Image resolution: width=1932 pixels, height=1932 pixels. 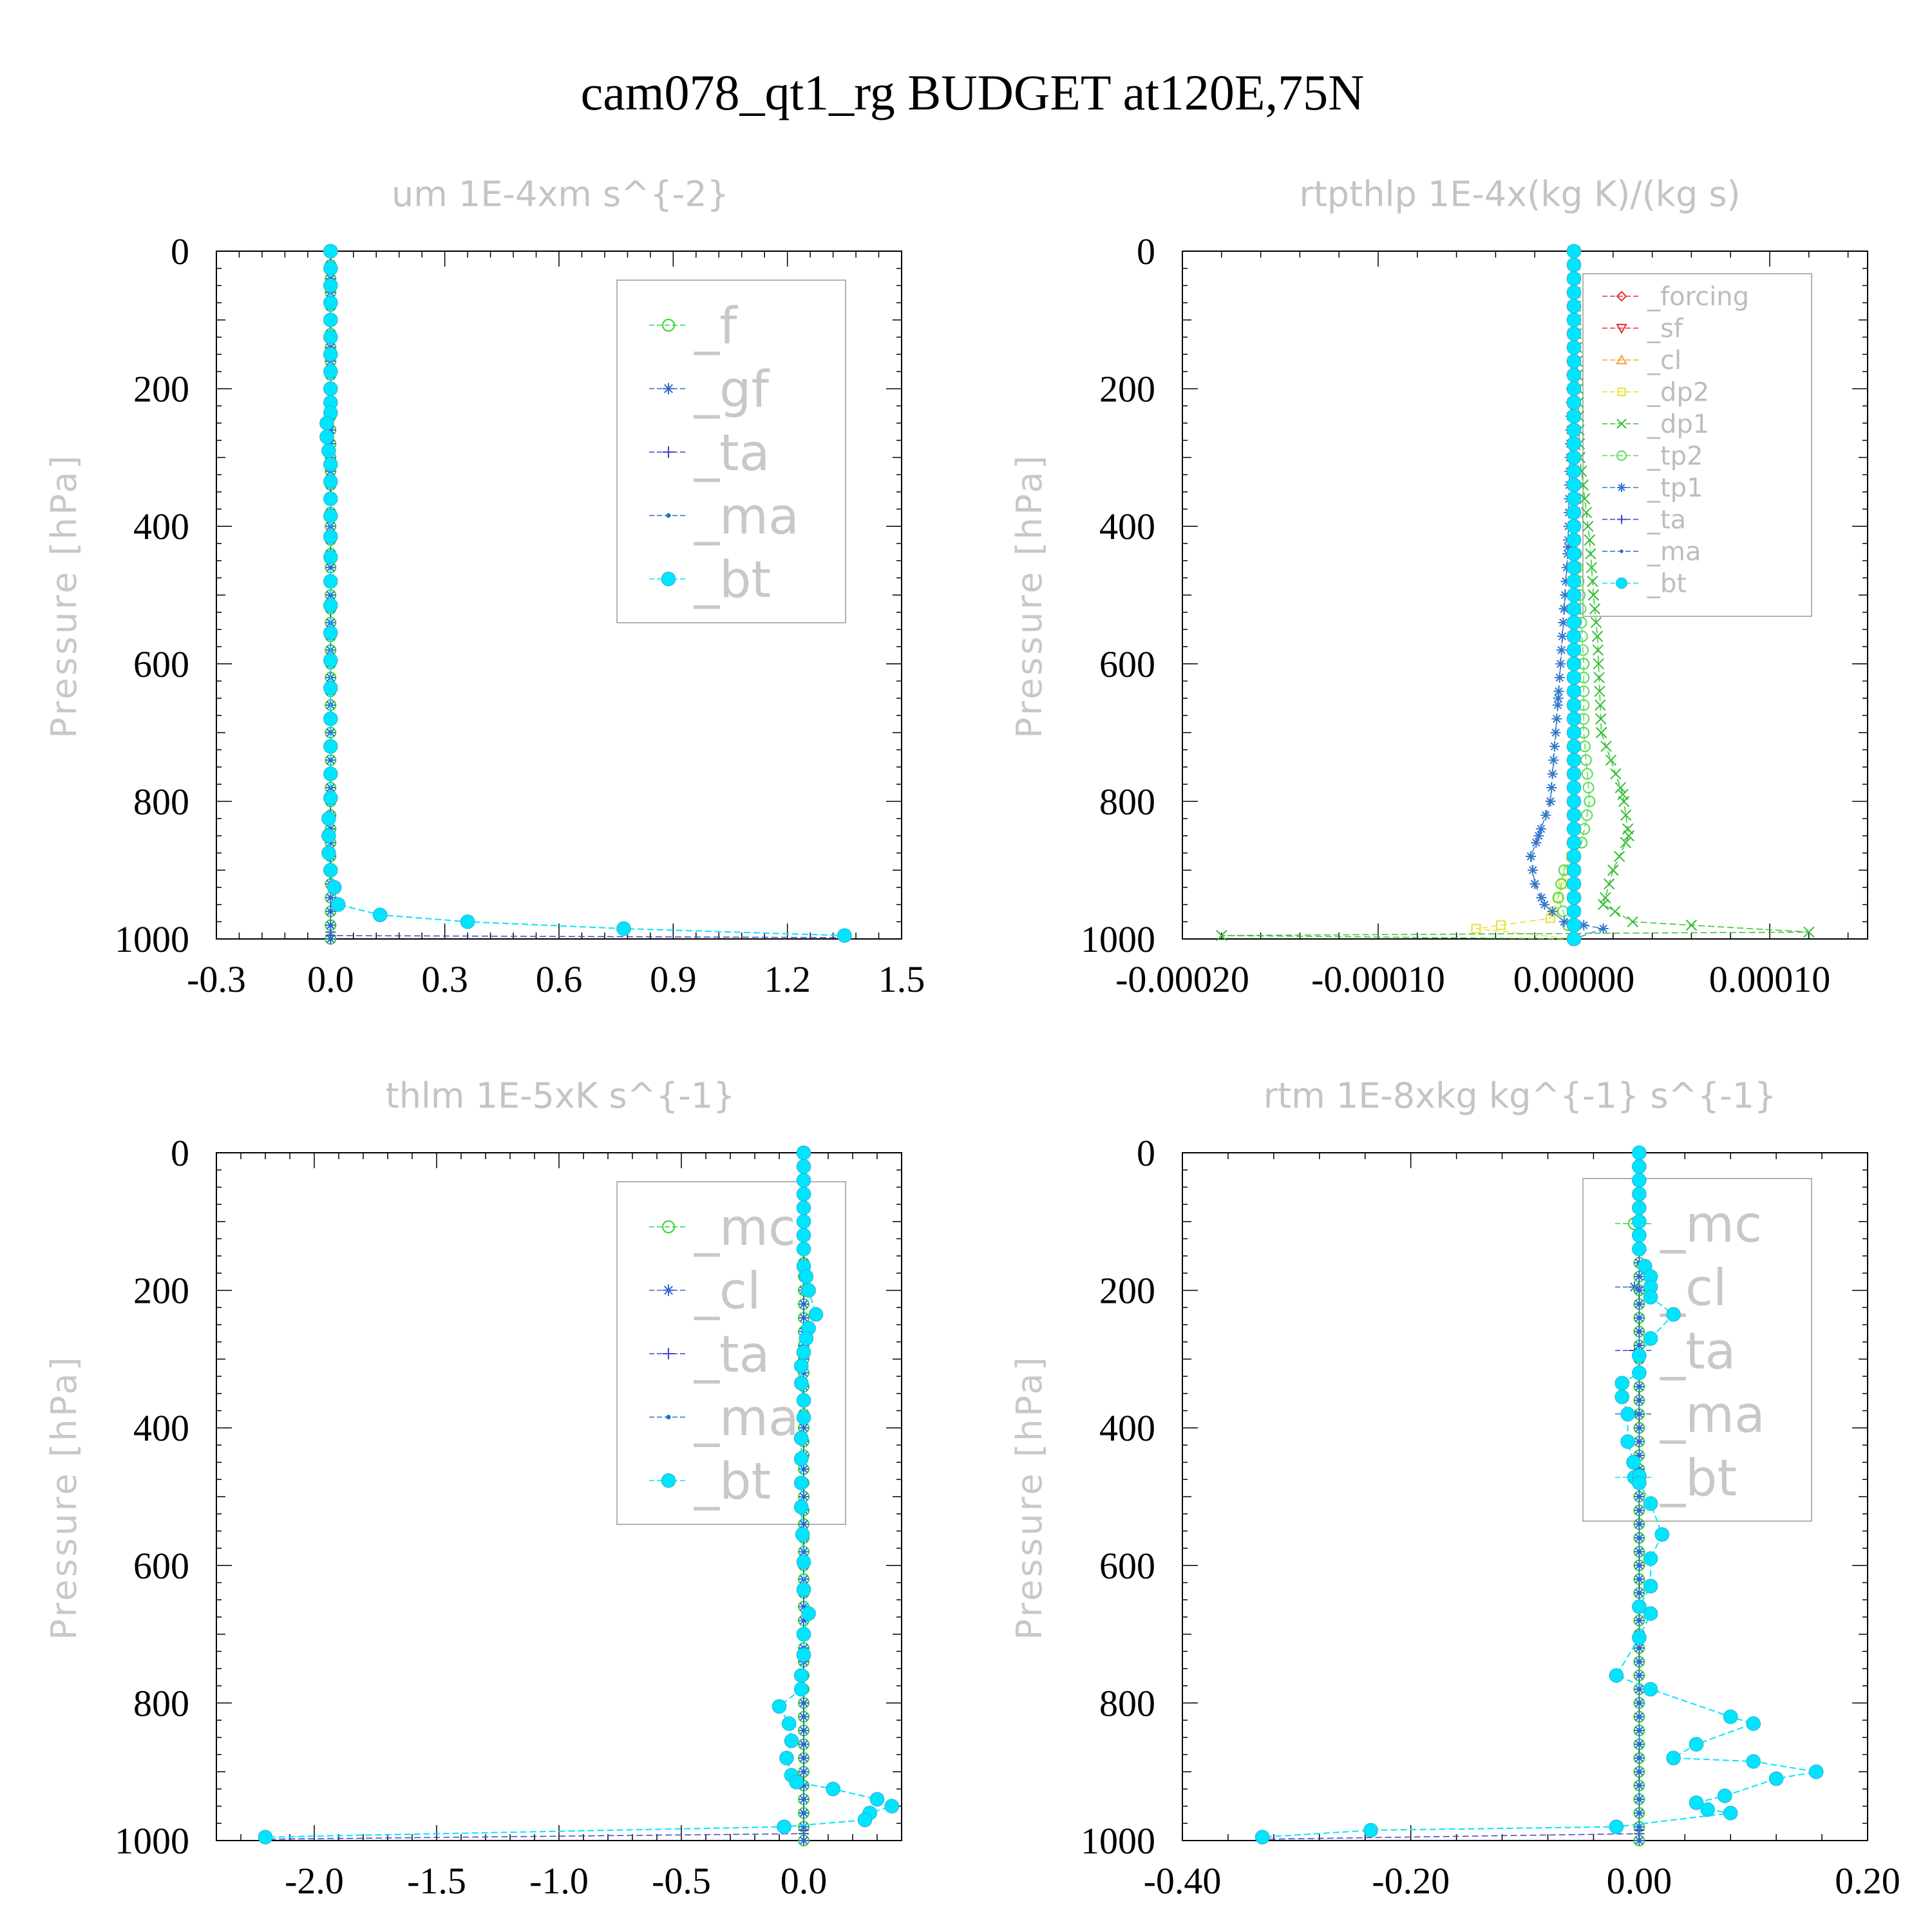 What do you see at coordinates (64, 1497) in the screenshot?
I see `y-axis-label: Pressure [hPa]` at bounding box center [64, 1497].